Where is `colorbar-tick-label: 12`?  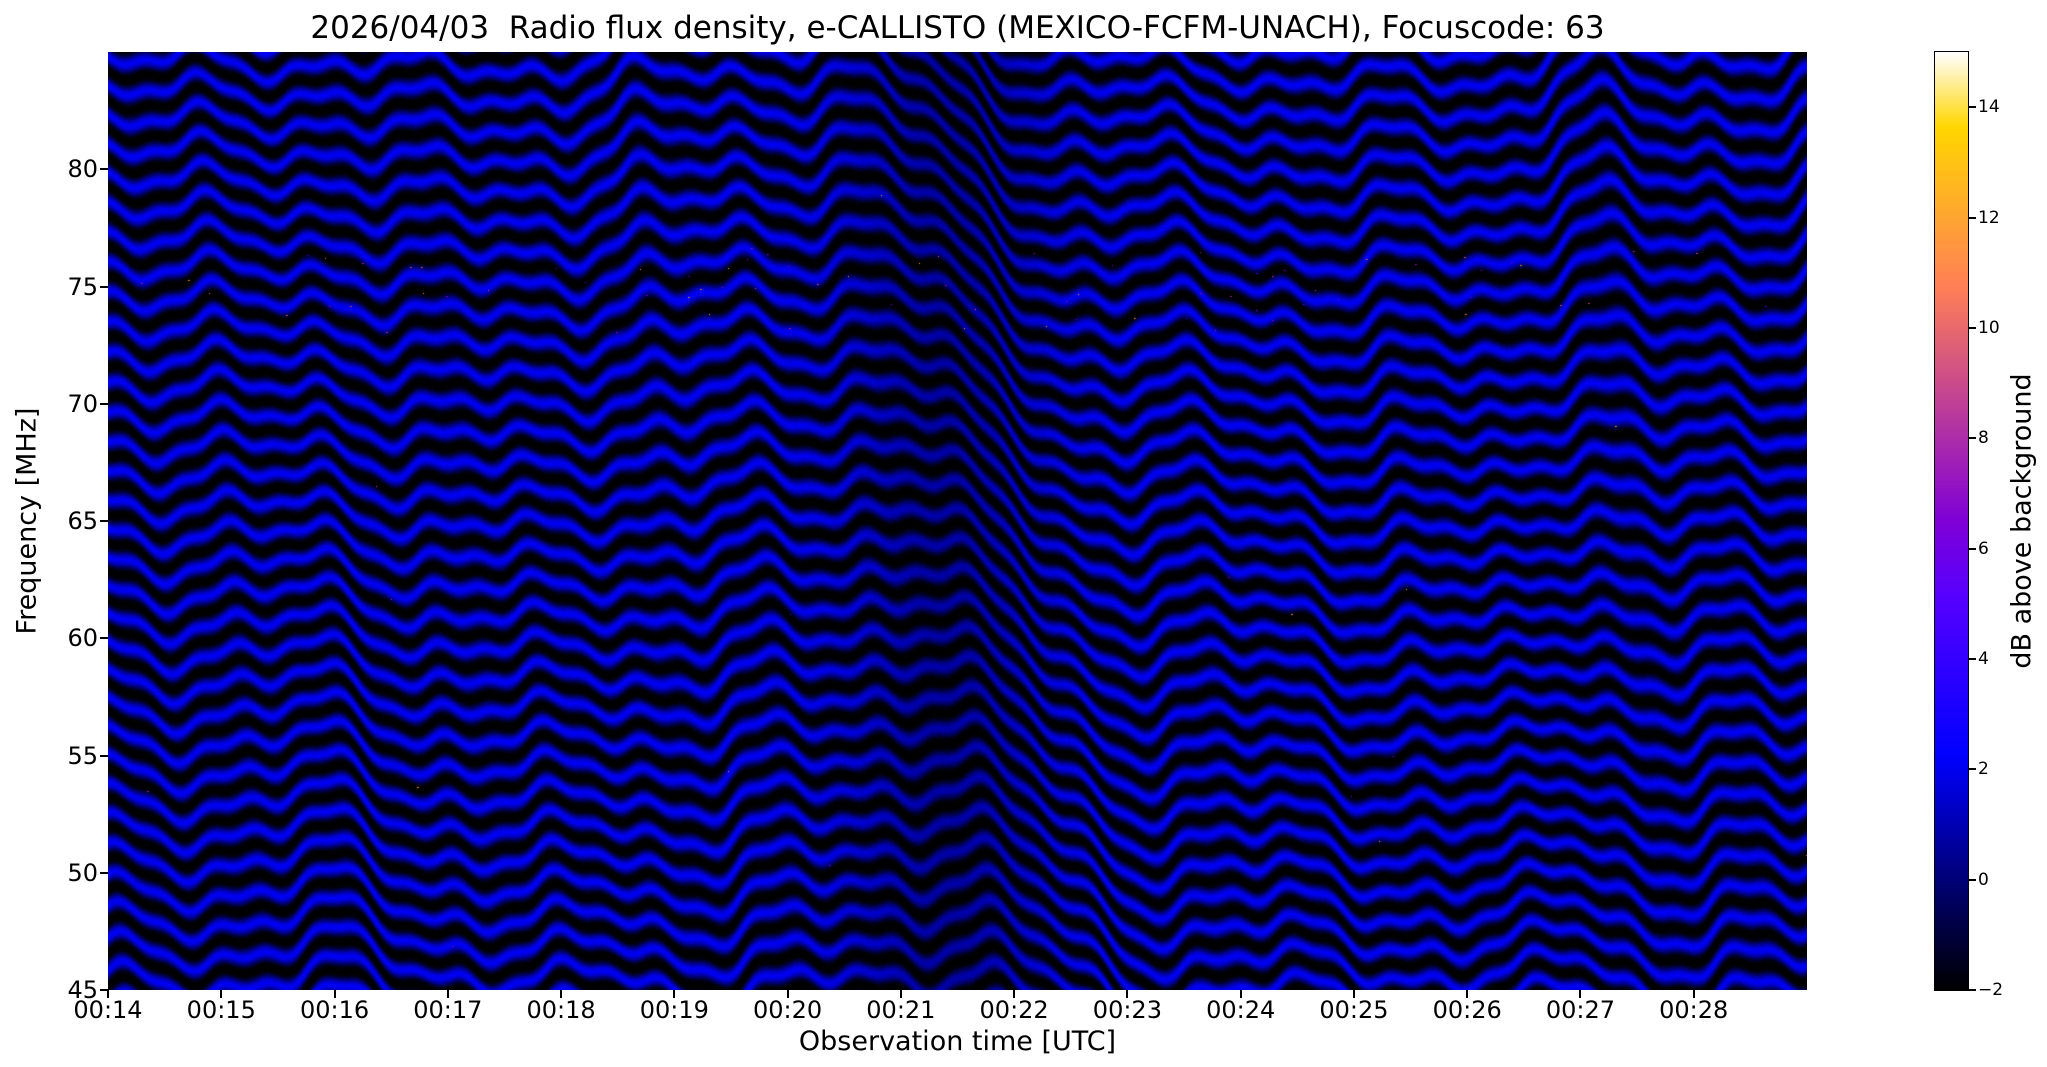
colorbar-tick-label: 12 is located at coordinates (1989, 217).